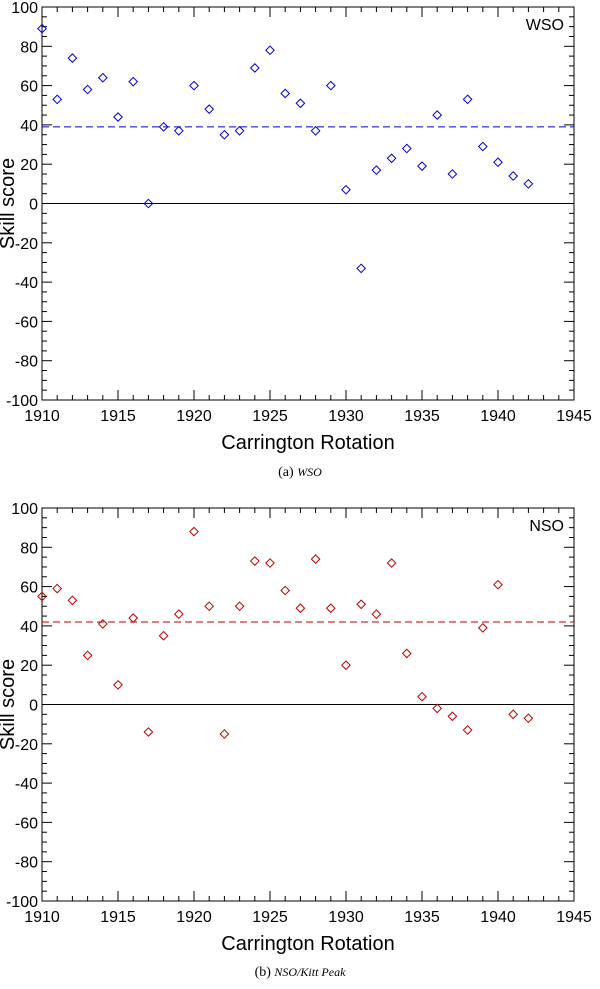 This screenshot has height=989, width=600. I want to click on caption-prefix: (b), so click(265, 972).